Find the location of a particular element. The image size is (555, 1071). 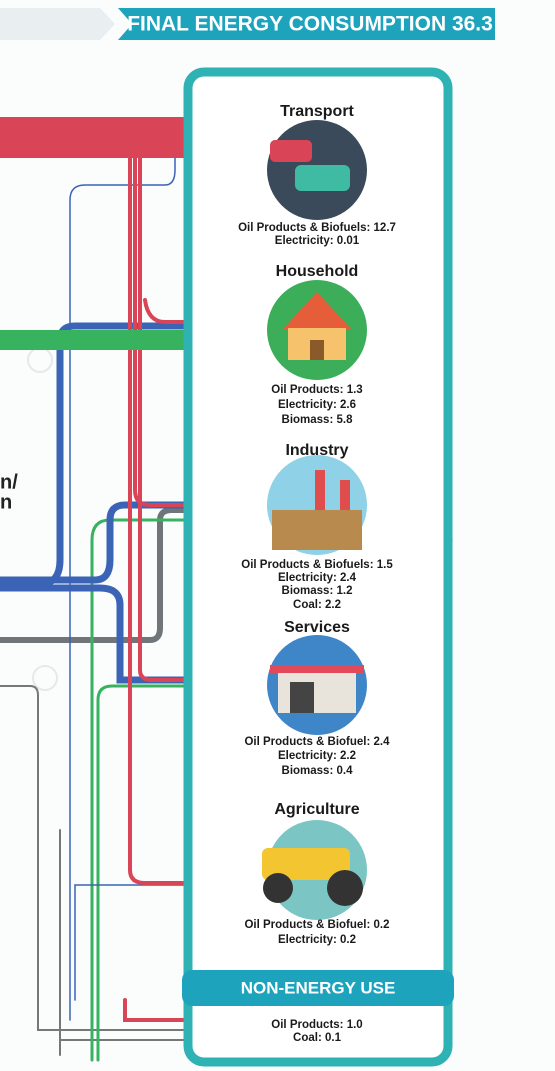

transport-flow is located at coordinates (111, 137).